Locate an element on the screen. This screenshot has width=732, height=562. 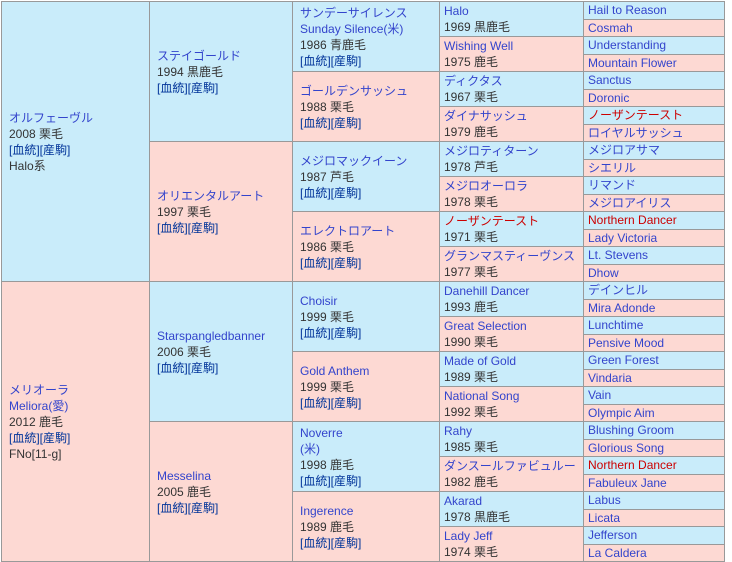
horse-link: メジロオーロラ is located at coordinates (486, 186).